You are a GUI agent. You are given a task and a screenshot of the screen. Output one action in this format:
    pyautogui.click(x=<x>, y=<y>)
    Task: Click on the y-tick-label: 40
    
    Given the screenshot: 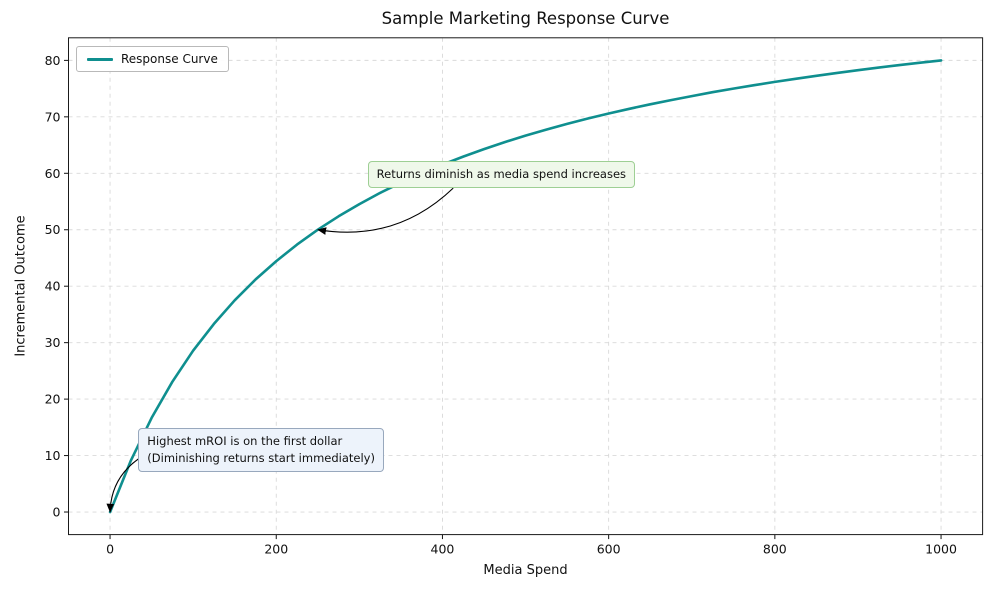 What is the action you would take?
    pyautogui.click(x=53, y=286)
    